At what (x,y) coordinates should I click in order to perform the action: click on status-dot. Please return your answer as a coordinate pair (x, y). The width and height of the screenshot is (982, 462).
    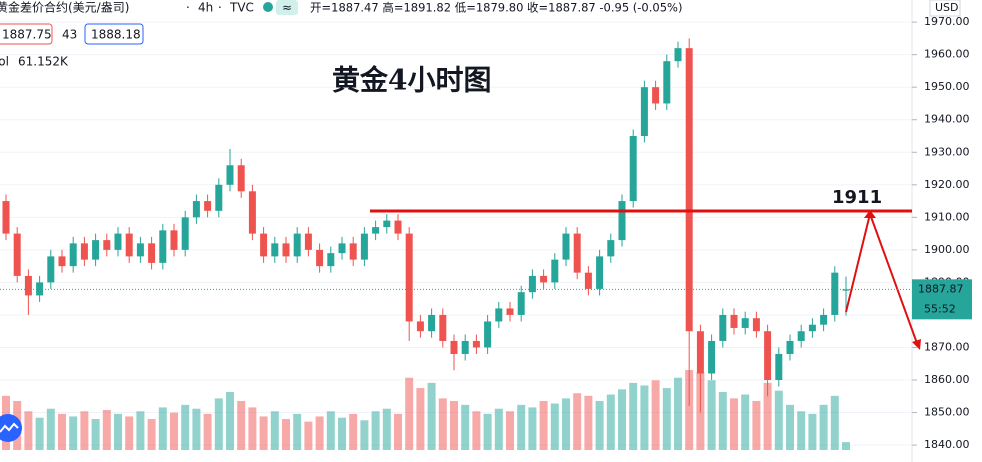
    Looking at the image, I should click on (268, 7).